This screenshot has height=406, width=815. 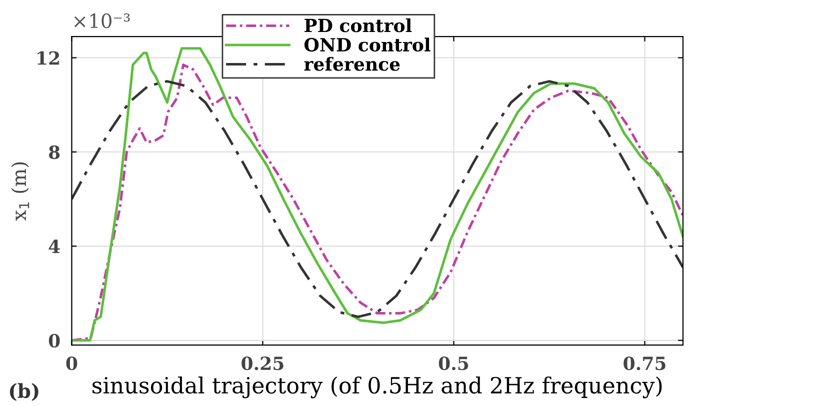 I want to click on y-axis-title: x$_{1}$ (m), so click(x=20, y=191).